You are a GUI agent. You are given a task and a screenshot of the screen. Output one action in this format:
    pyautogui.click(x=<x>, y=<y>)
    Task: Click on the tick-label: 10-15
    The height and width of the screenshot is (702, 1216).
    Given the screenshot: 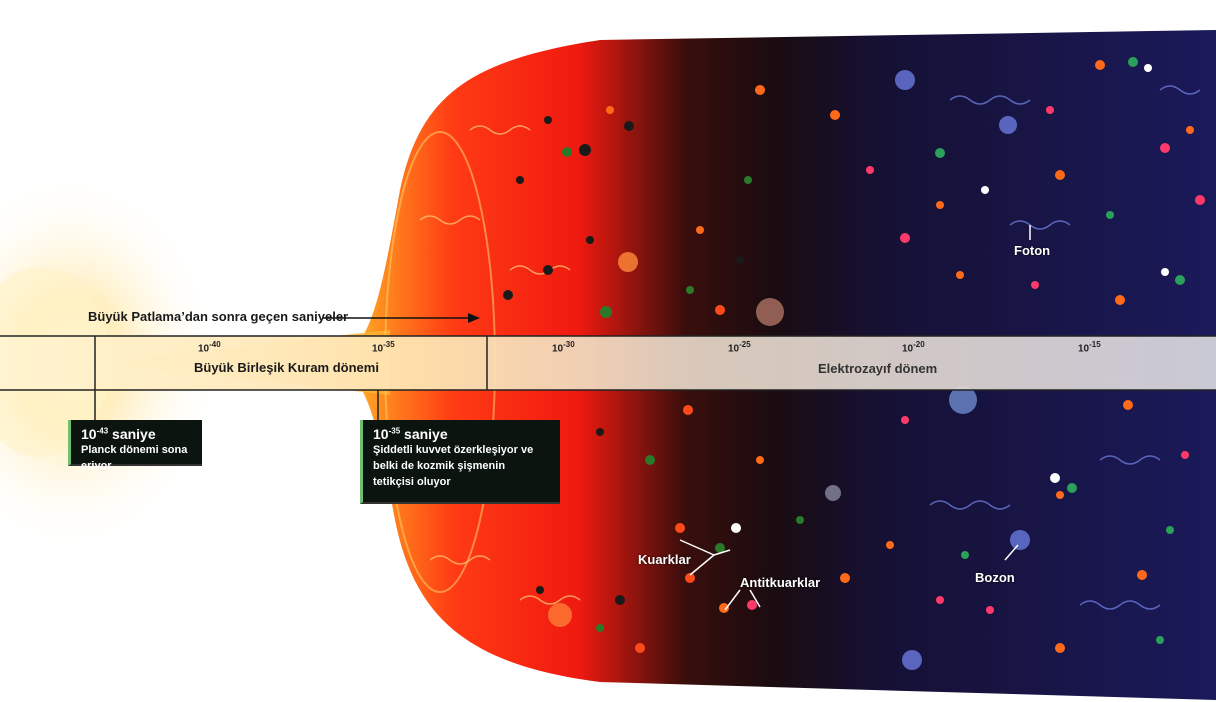 What is the action you would take?
    pyautogui.click(x=1089, y=347)
    